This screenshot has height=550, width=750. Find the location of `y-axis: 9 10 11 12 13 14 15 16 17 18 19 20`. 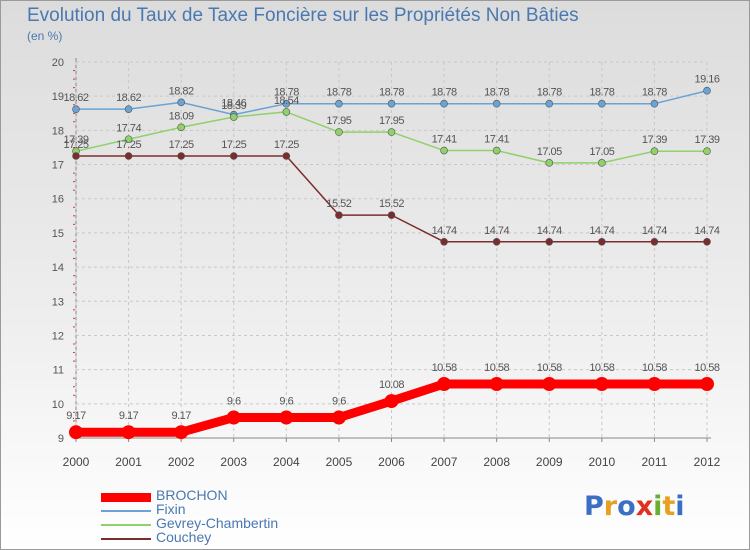

y-axis: 9 10 11 12 13 14 15 16 17 18 19 20 is located at coordinates (63, 251).